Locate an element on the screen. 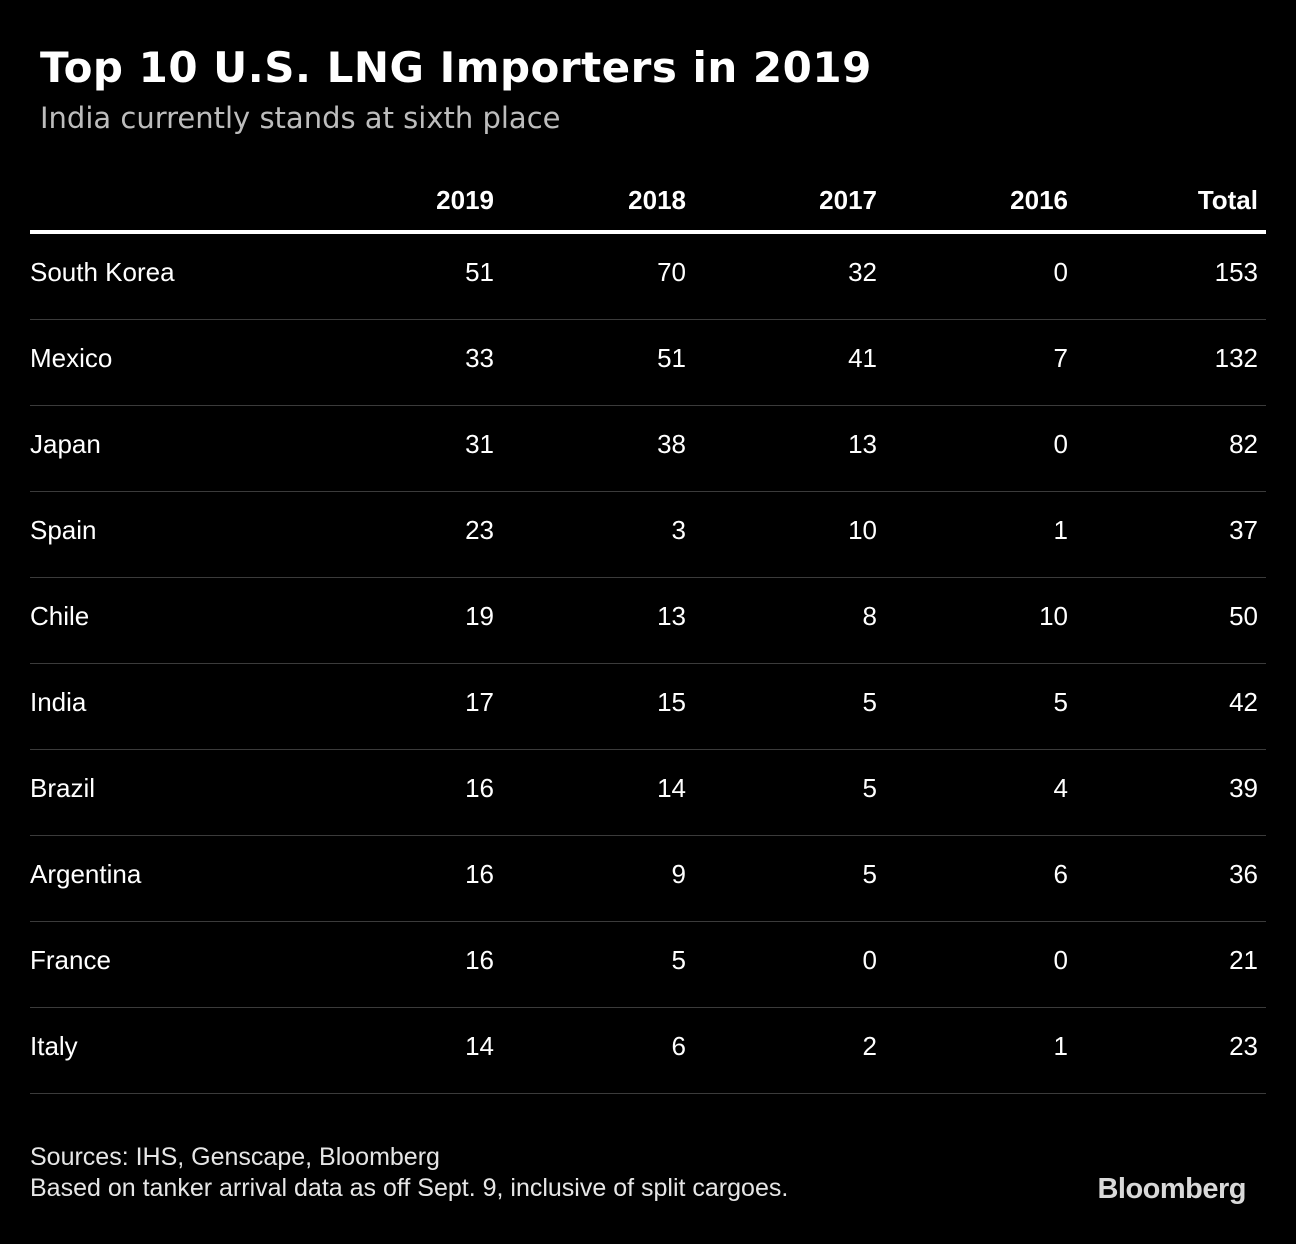 The height and width of the screenshot is (1244, 1296). cell-2019: 31 is located at coordinates (479, 444).